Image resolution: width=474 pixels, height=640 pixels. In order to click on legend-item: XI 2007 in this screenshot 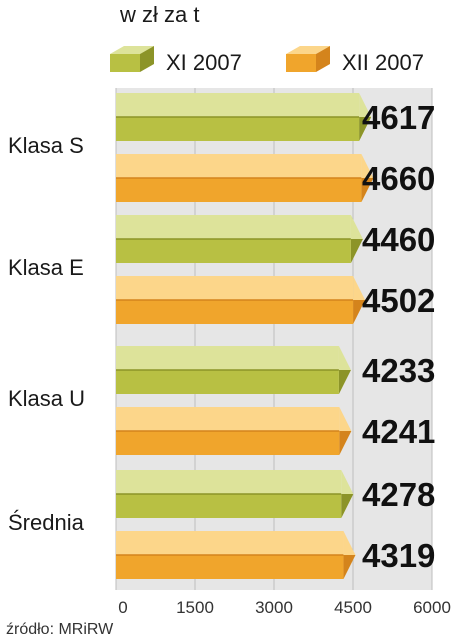, I will do `click(176, 60)`.